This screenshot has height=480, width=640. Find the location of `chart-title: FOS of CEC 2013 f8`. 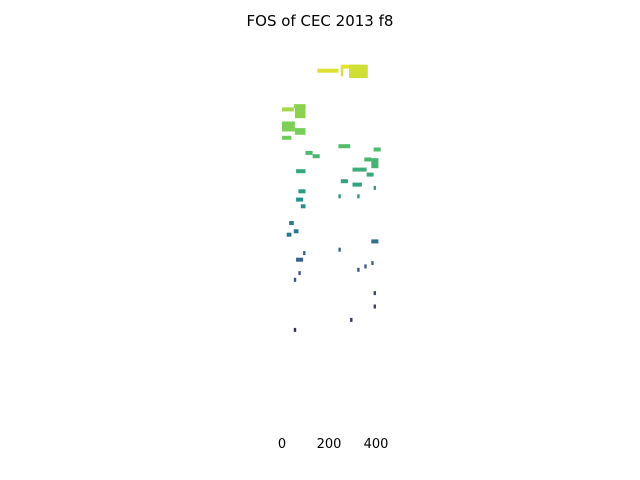

chart-title: FOS of CEC 2013 f8 is located at coordinates (320, 21).